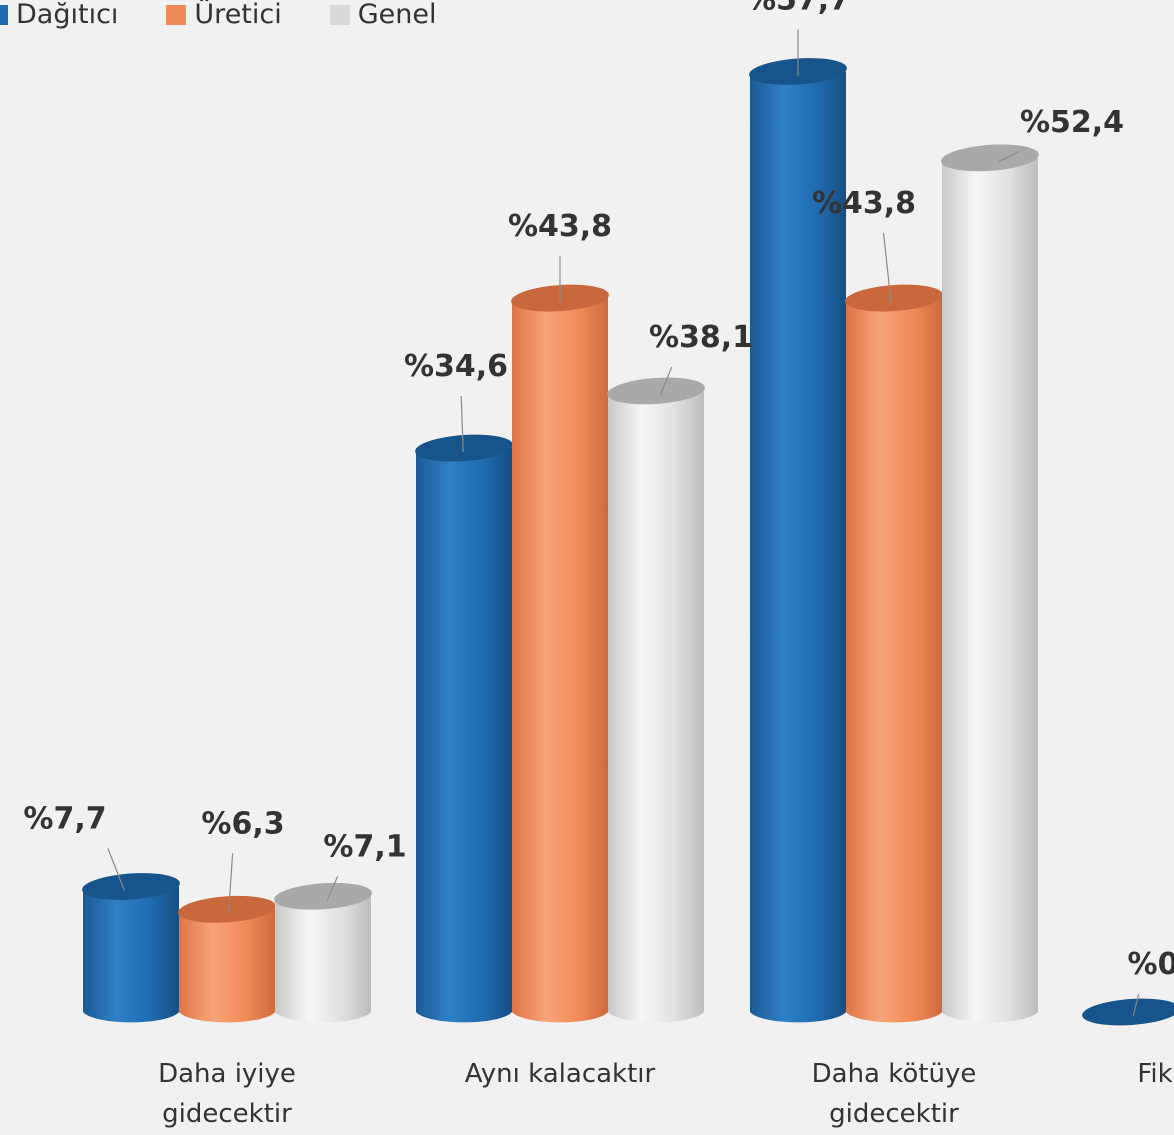 The width and height of the screenshot is (1174, 1135). I want to click on value-label-uretici-0: %6,3, so click(242, 823).